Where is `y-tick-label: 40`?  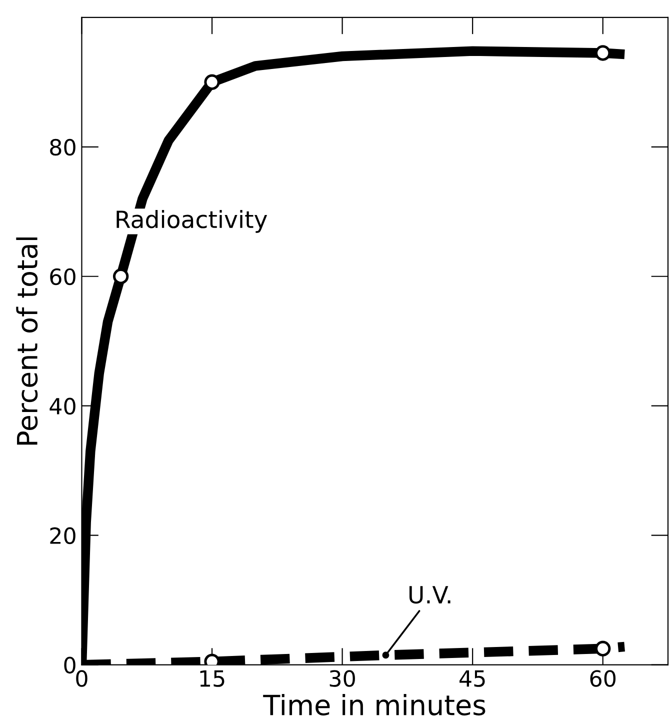 y-tick-label: 40 is located at coordinates (63, 406).